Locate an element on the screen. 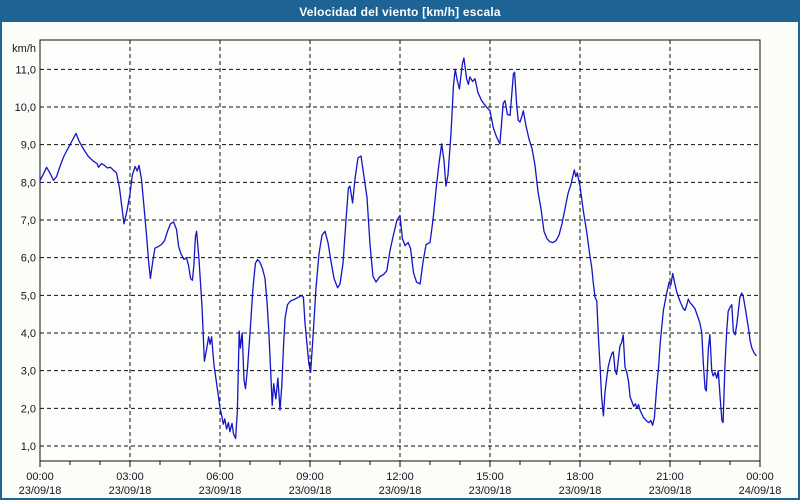 Image resolution: width=800 pixels, height=500 pixels. x-tick-time-label: 15:00 is located at coordinates (490, 477).